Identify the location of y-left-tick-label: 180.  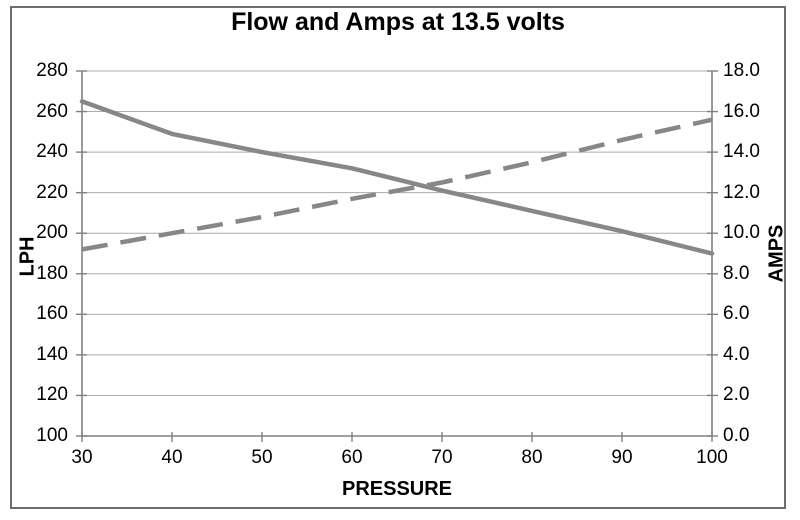
(52, 273).